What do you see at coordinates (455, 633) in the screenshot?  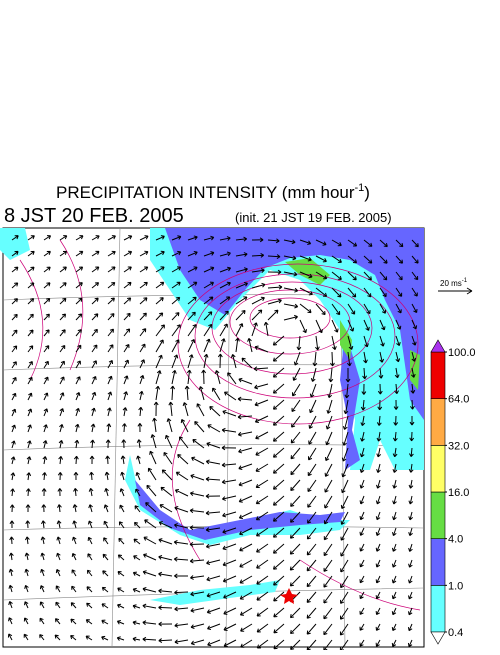 I see `colorbar-label: 0.4` at bounding box center [455, 633].